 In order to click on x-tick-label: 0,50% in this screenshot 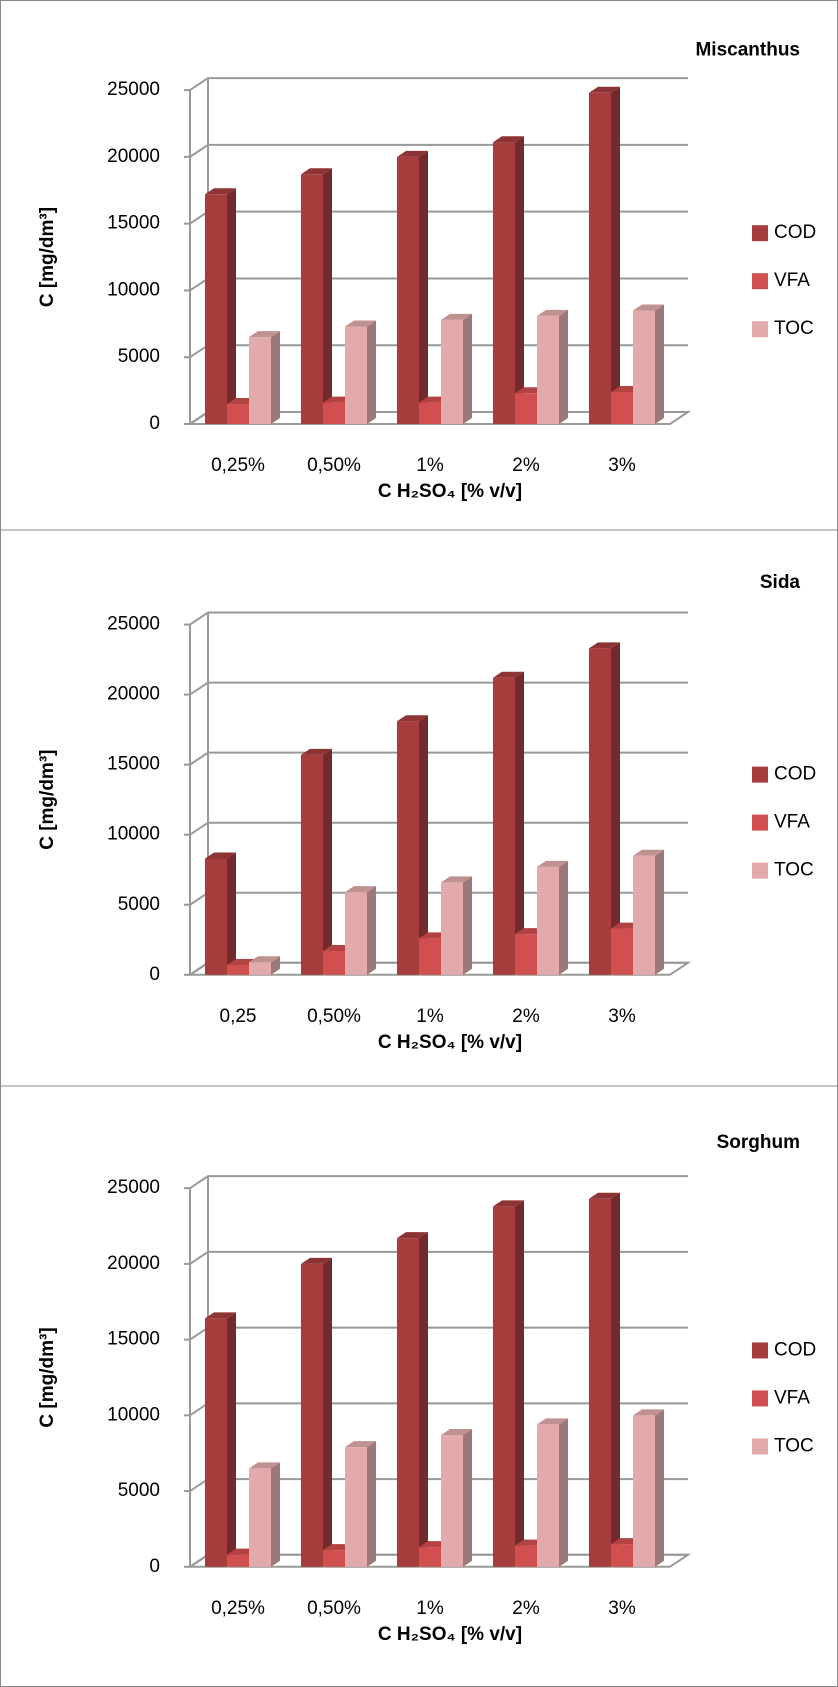, I will do `click(334, 1016)`.